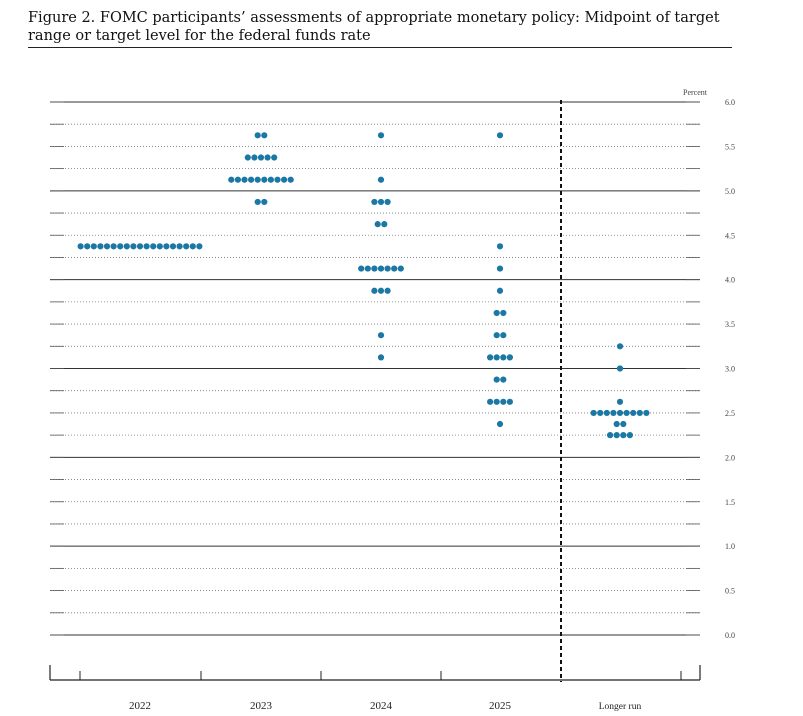 This screenshot has width=803, height=716. Describe the element at coordinates (730, 102) in the screenshot. I see `y-tick-label: 6.0` at that location.